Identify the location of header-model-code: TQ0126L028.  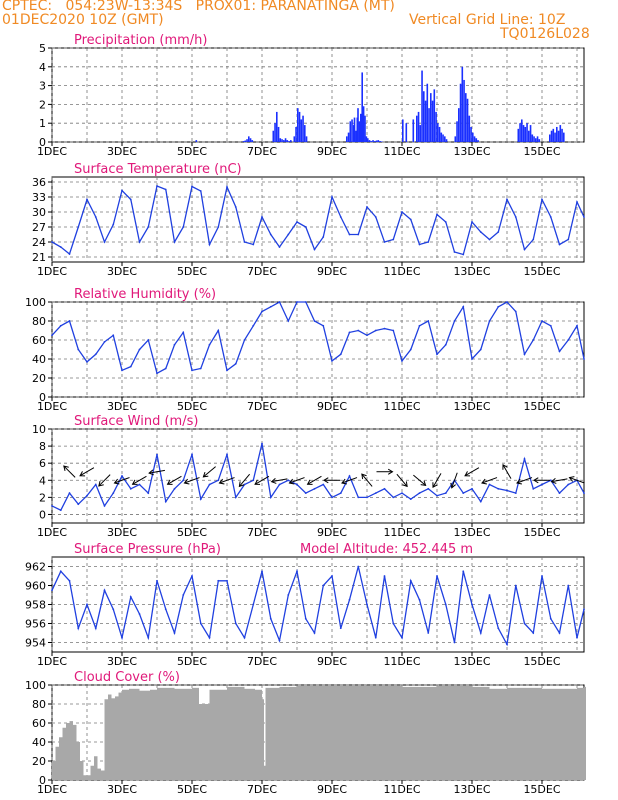
(545, 34).